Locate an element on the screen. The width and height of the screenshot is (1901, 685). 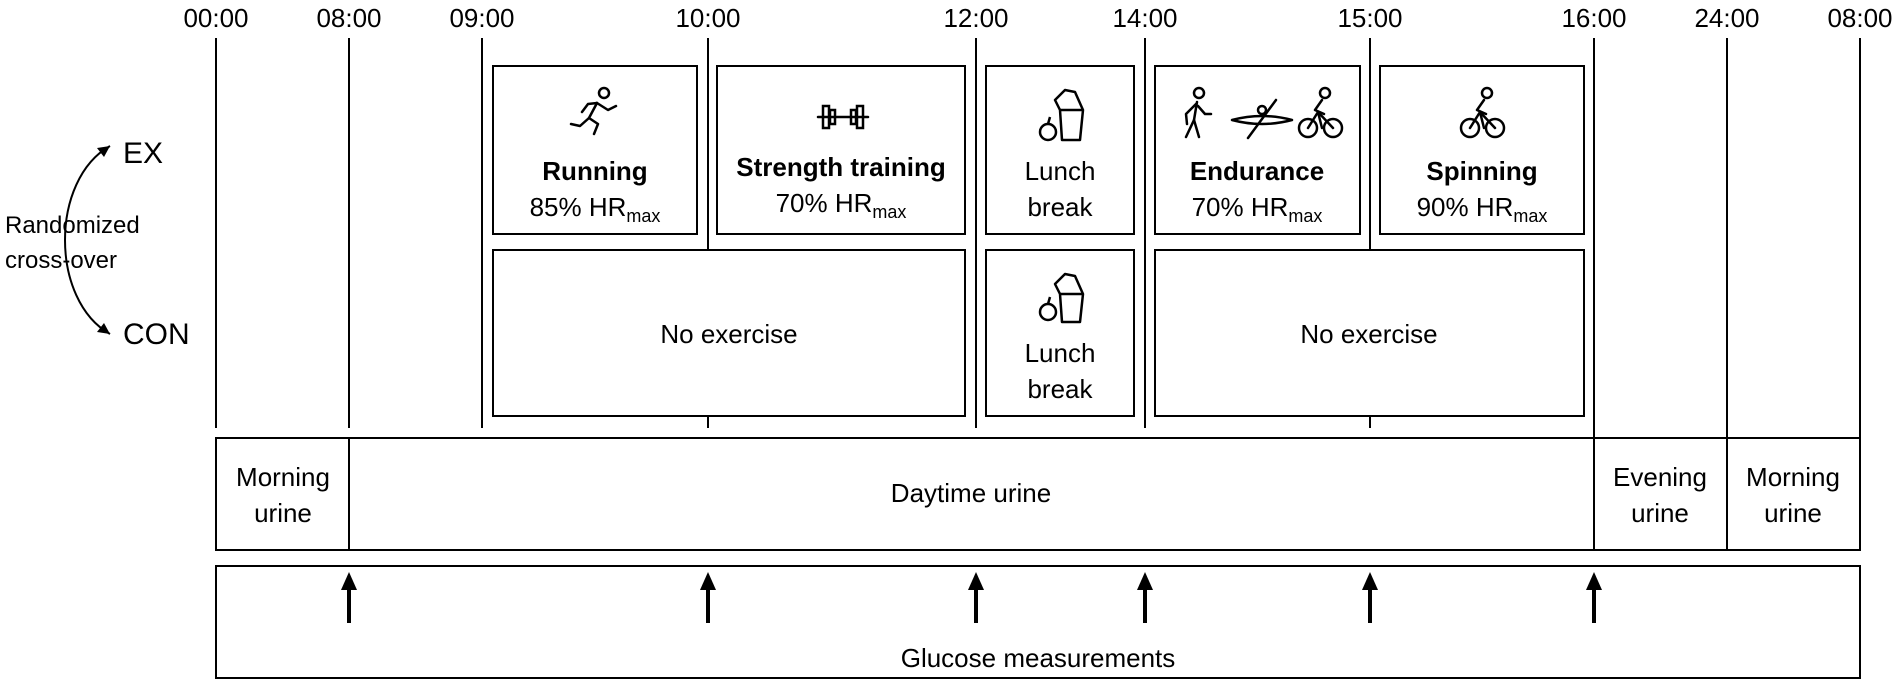
glucose-row: Glucose measurements is located at coordinates (1038, 622).